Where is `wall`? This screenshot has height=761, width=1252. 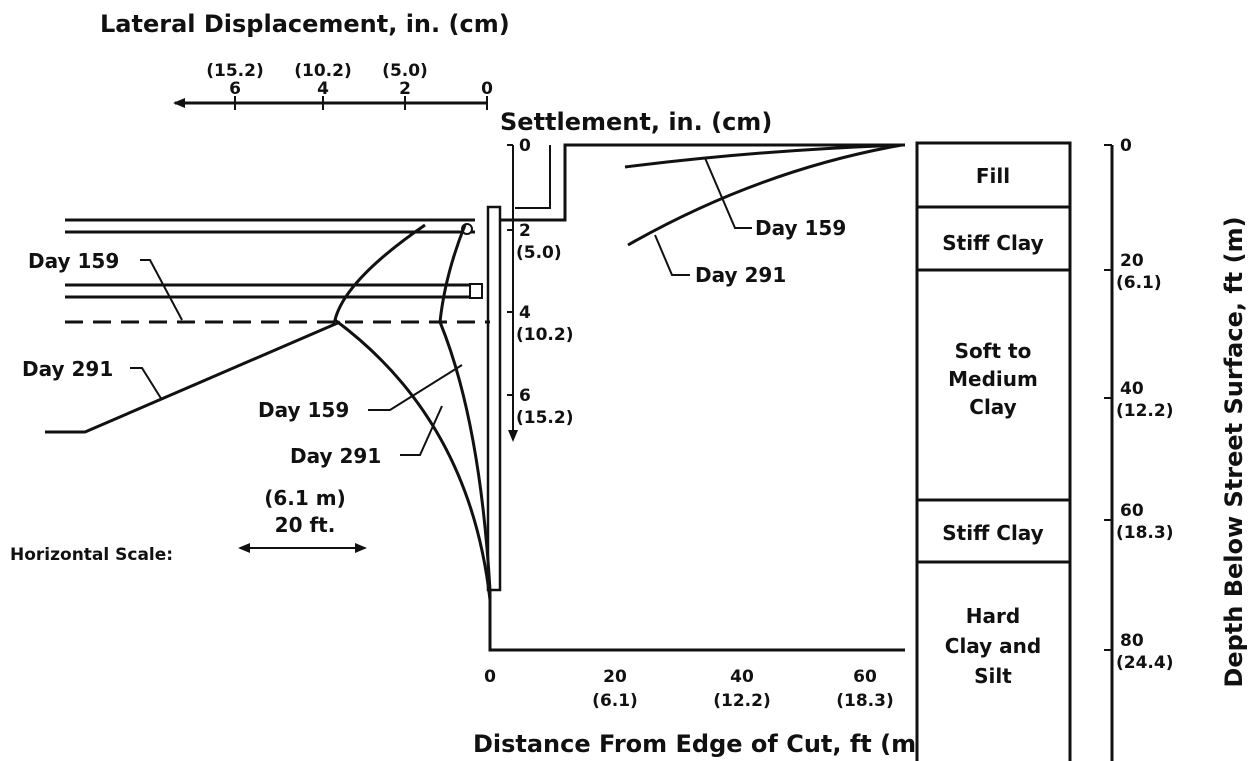 wall is located at coordinates (494, 398).